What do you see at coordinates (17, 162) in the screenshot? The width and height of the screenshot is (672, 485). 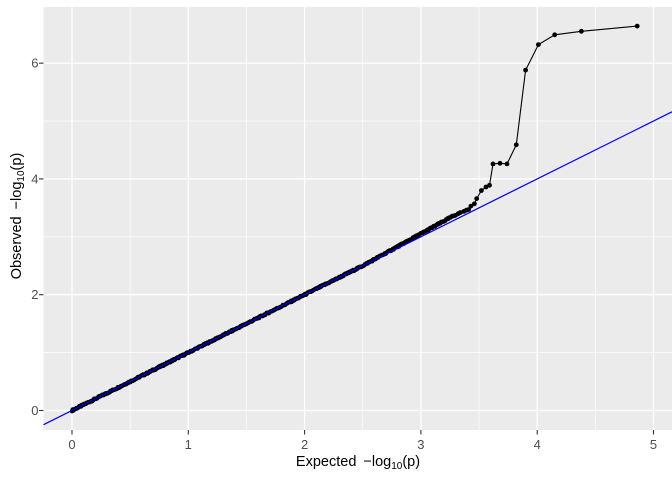 I see `y-title-tail: (p)` at bounding box center [17, 162].